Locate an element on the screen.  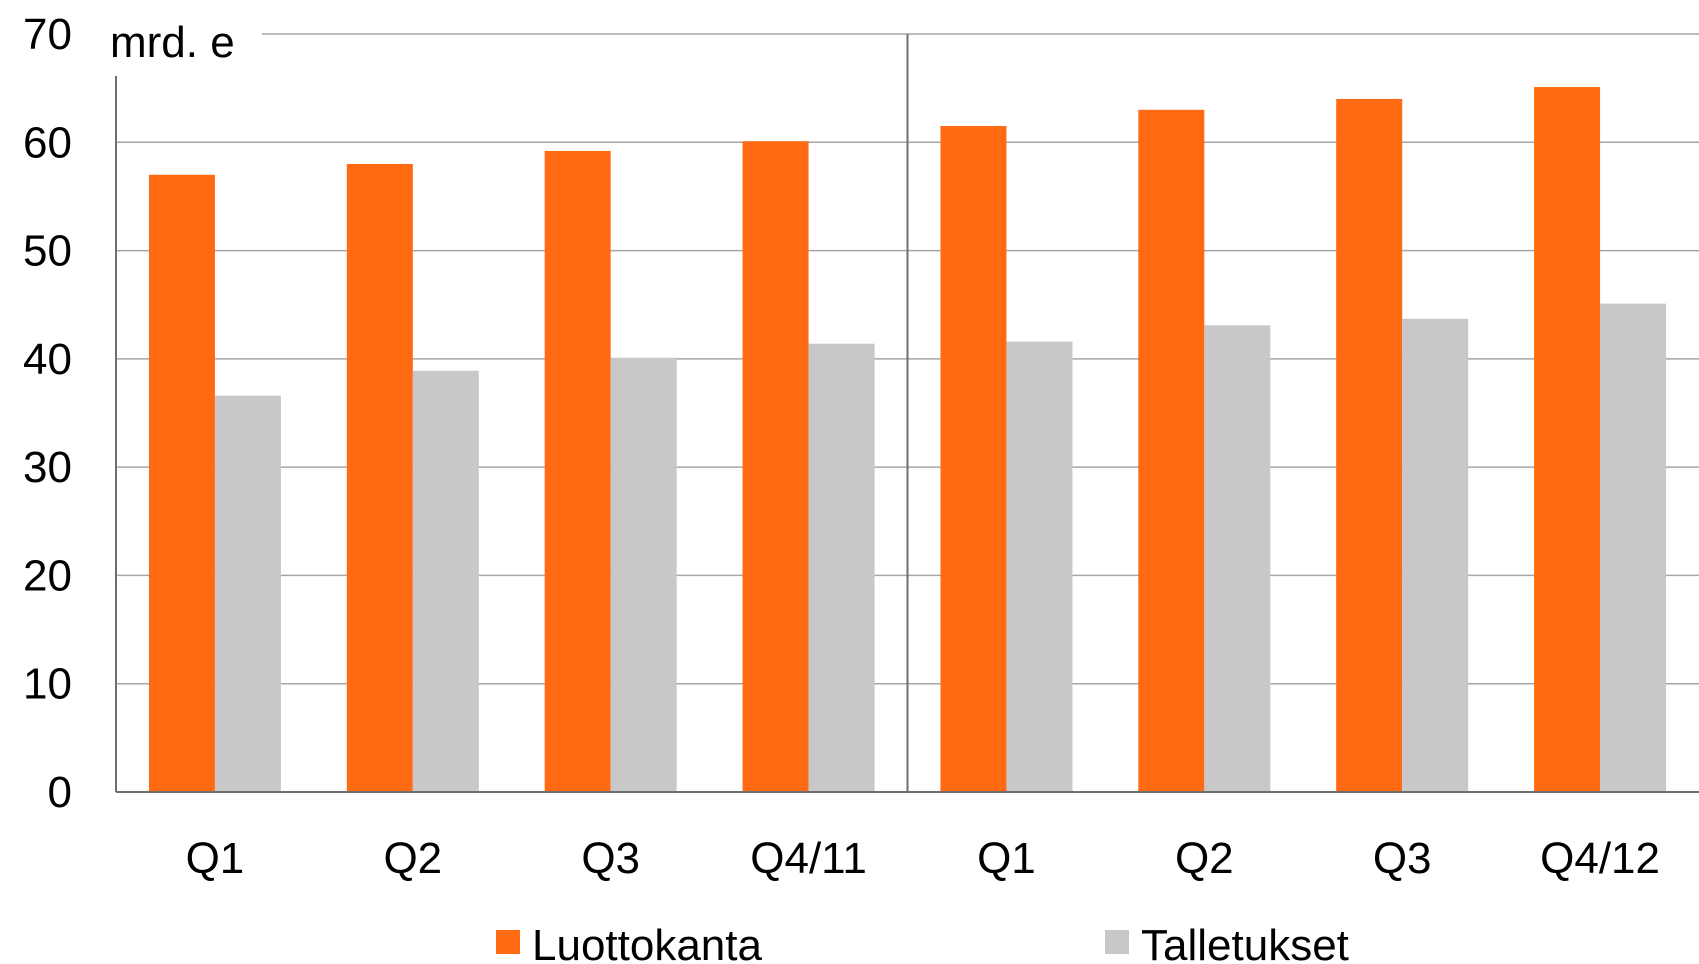
legend-swatch-talletukset is located at coordinates (1117, 942).